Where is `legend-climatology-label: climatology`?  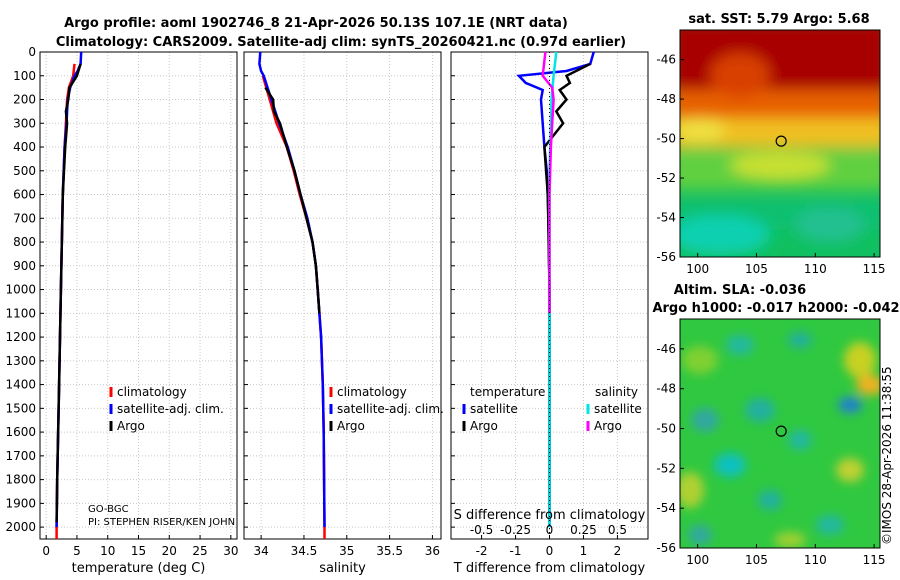 legend-climatology-label: climatology is located at coordinates (152, 392).